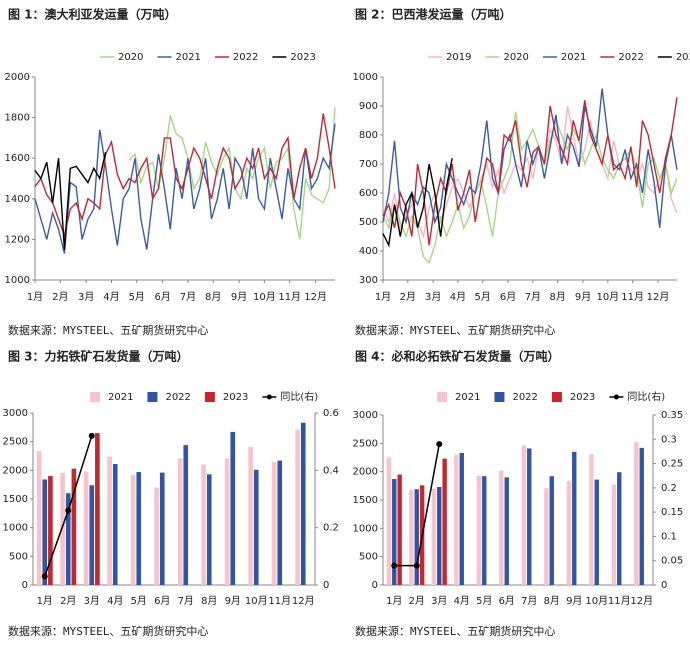  I want to click on y2-tick-label: 0.35, so click(672, 415).